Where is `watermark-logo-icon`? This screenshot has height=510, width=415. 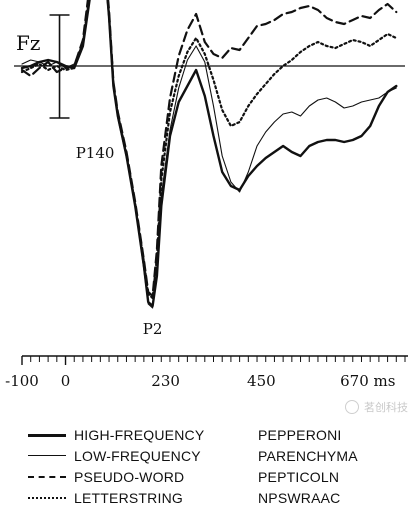 watermark-logo-icon is located at coordinates (352, 407).